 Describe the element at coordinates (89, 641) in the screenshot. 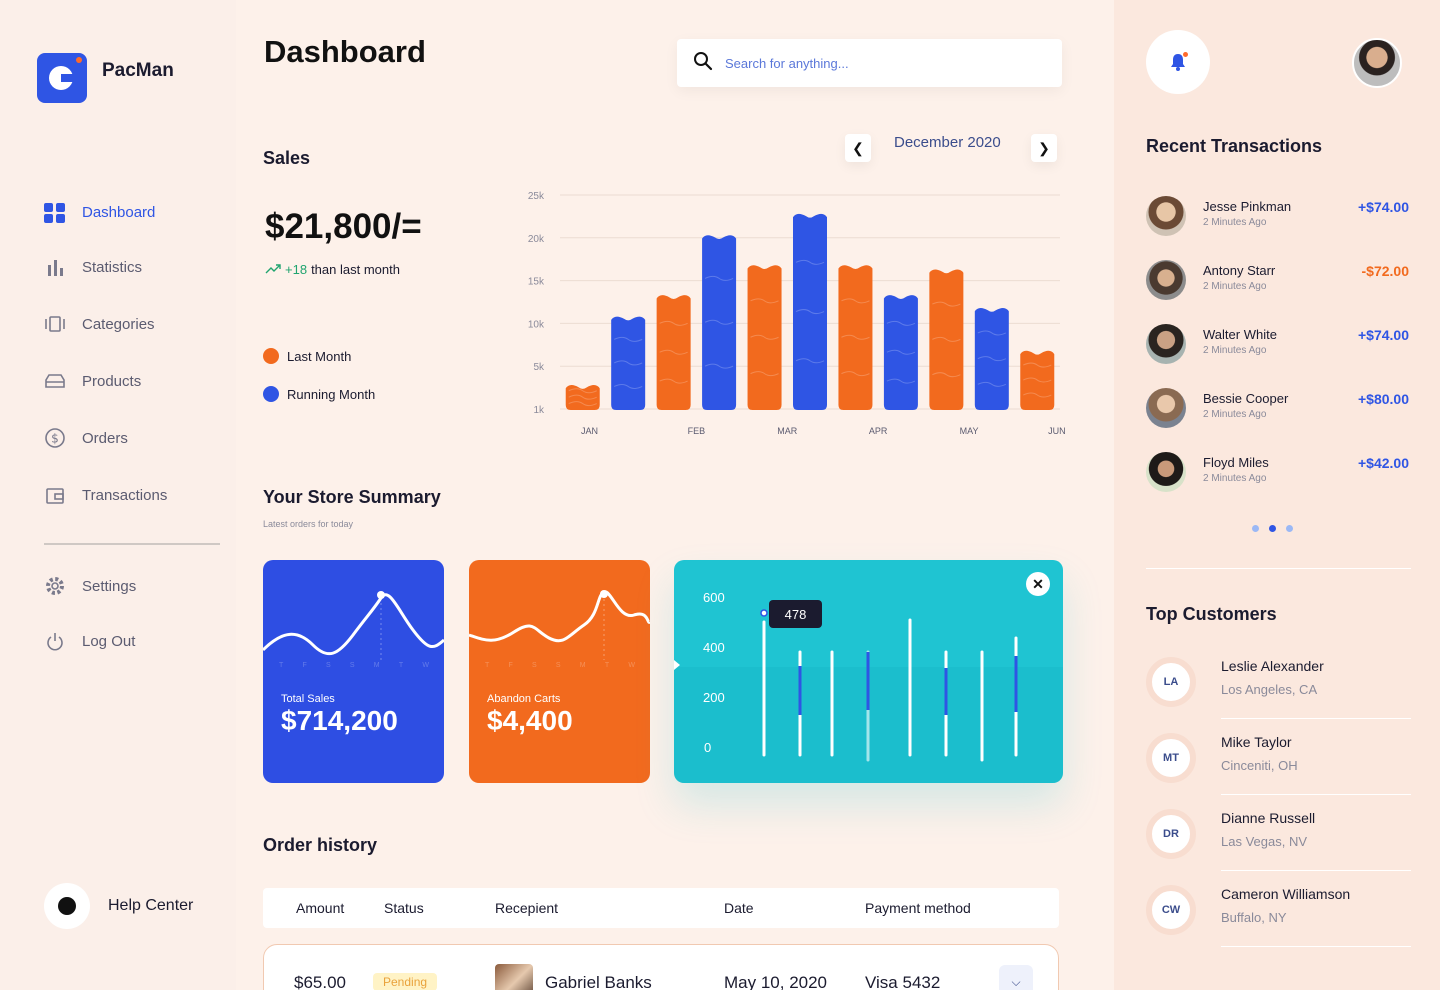

I see `sidebar-item-logout: Log Out` at that location.